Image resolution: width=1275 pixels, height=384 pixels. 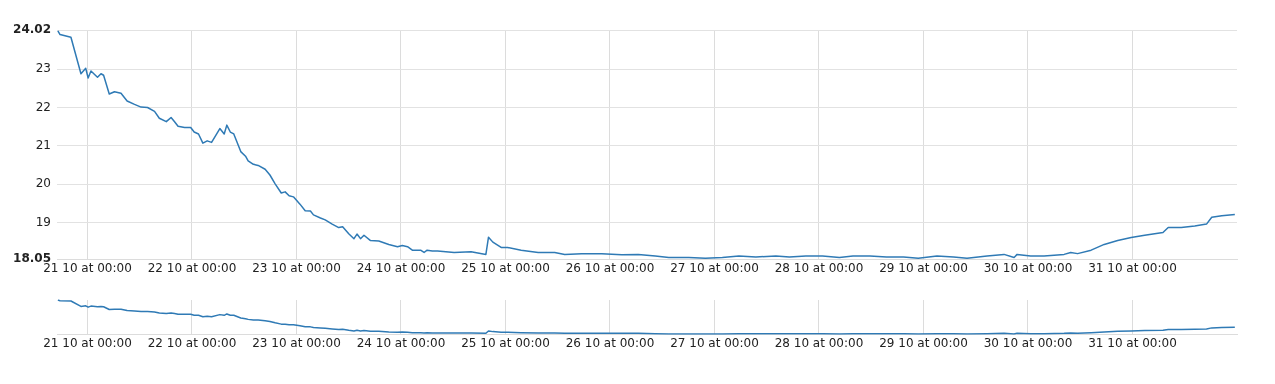 What do you see at coordinates (43, 144) in the screenshot?
I see `y-tick-label: 21` at bounding box center [43, 144].